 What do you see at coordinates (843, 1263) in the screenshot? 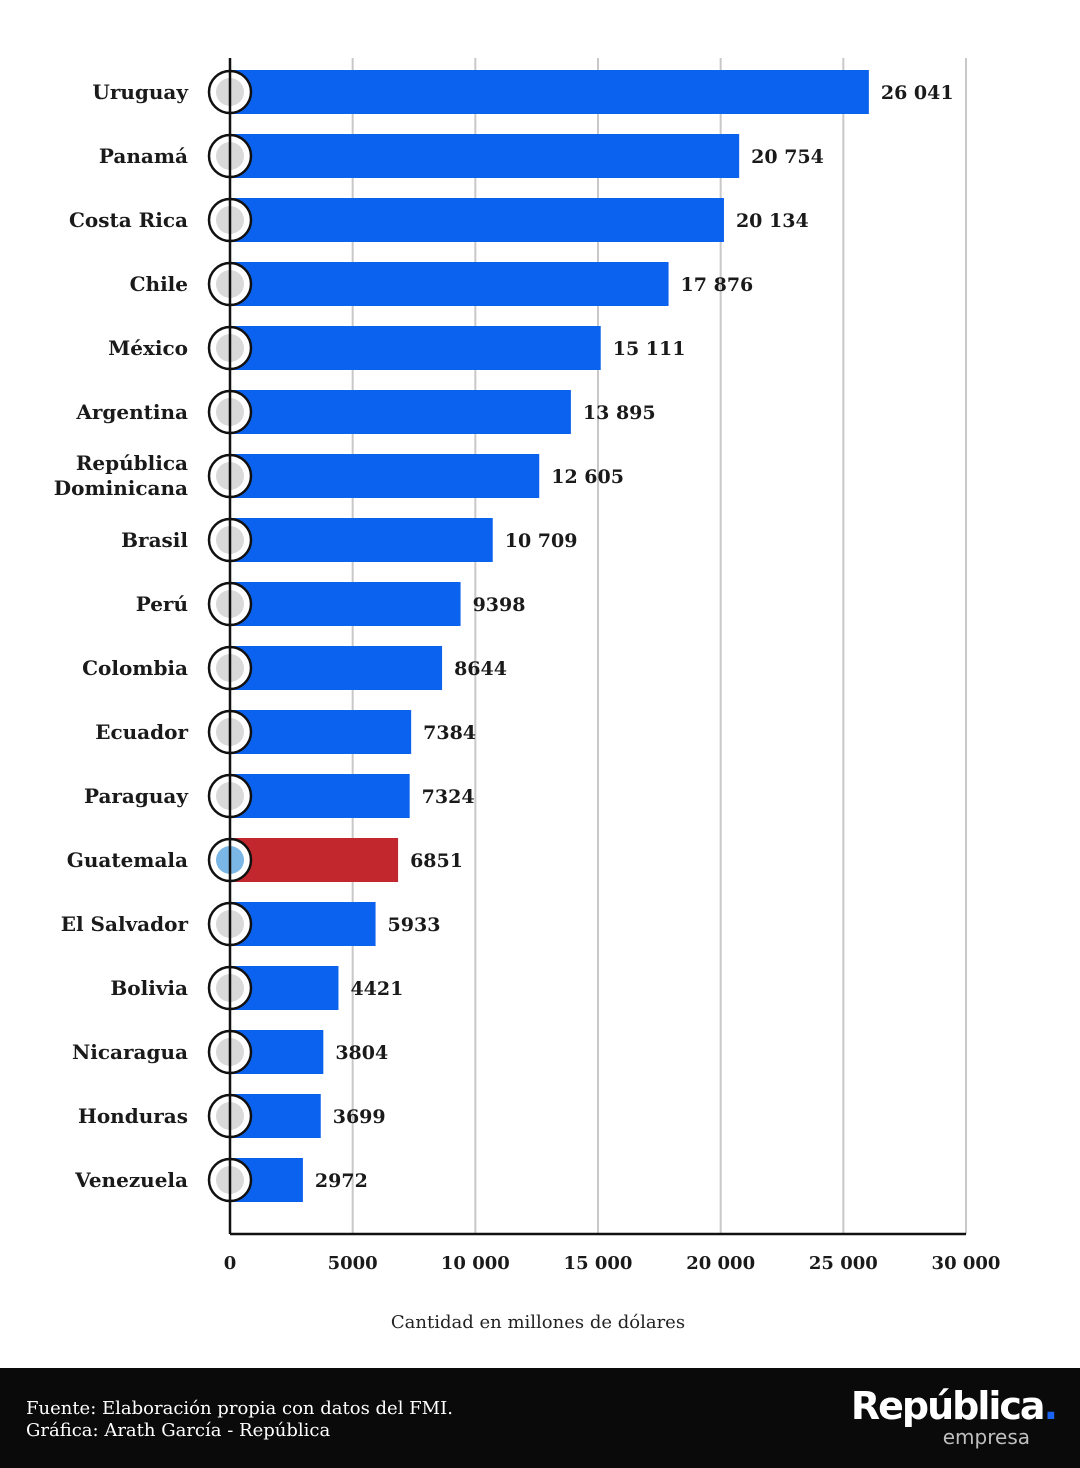
I see `x-tick-label-5: 25 000` at bounding box center [843, 1263].